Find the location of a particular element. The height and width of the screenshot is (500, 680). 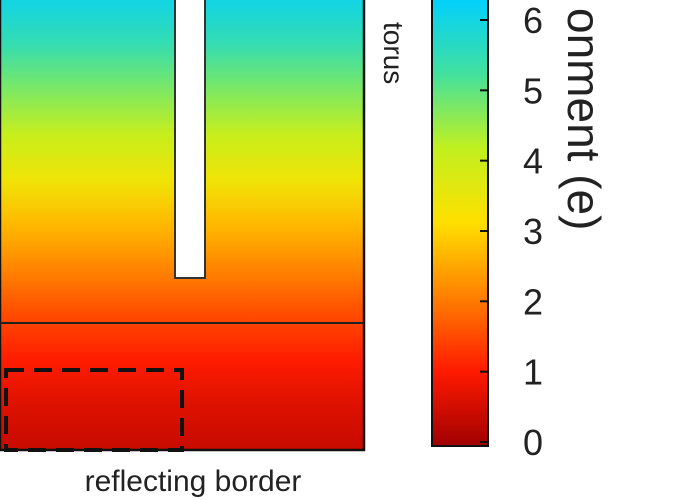

colorbar-tick-label: 5 is located at coordinates (533, 90).